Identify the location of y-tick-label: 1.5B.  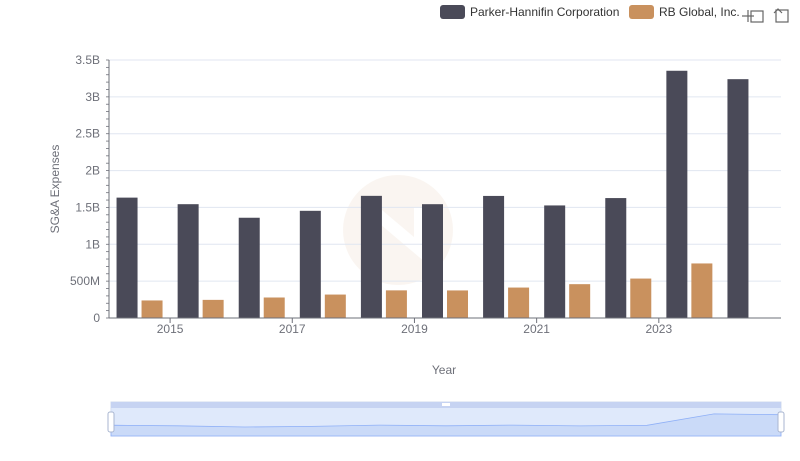
(87, 207).